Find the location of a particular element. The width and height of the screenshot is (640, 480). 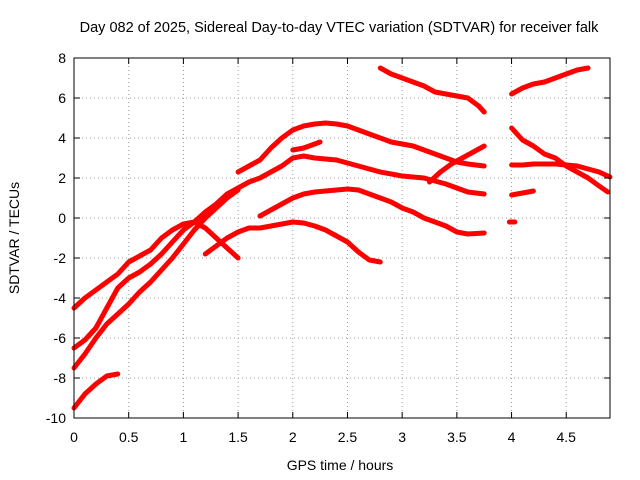

x-tick-label: 3.5 is located at coordinates (457, 437).